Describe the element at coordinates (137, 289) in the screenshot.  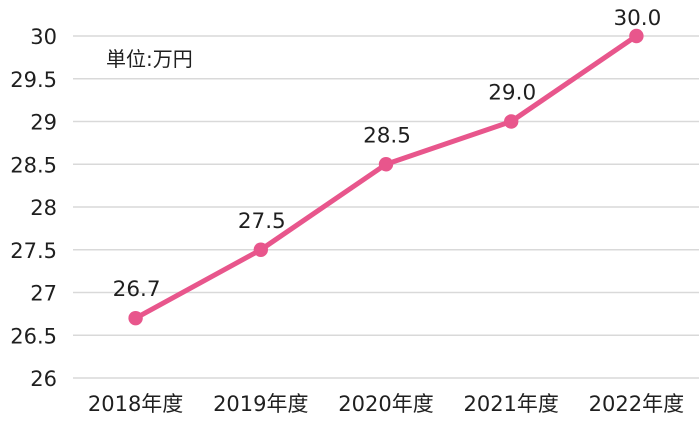
I see `data-label: 26.7` at that location.